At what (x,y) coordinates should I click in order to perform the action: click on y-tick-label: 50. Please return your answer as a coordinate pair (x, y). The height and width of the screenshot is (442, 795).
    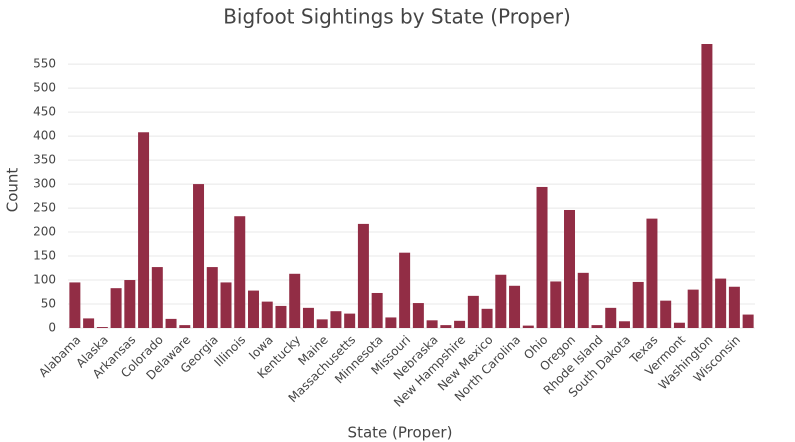
    Looking at the image, I should click on (48, 304).